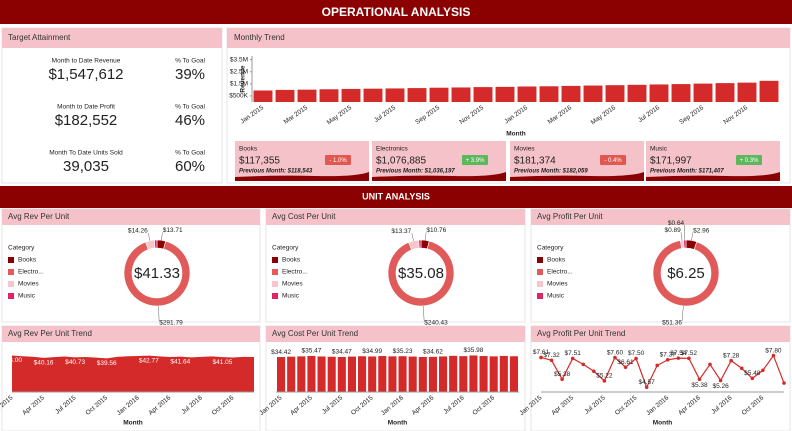  I want to click on donut-center: $35.08, so click(421, 273).